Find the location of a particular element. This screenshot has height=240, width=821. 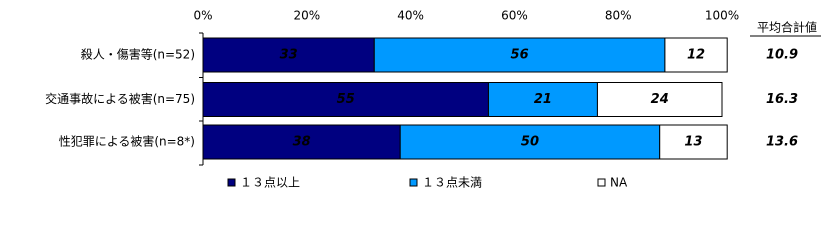

data-label: 13 is located at coordinates (693, 142).